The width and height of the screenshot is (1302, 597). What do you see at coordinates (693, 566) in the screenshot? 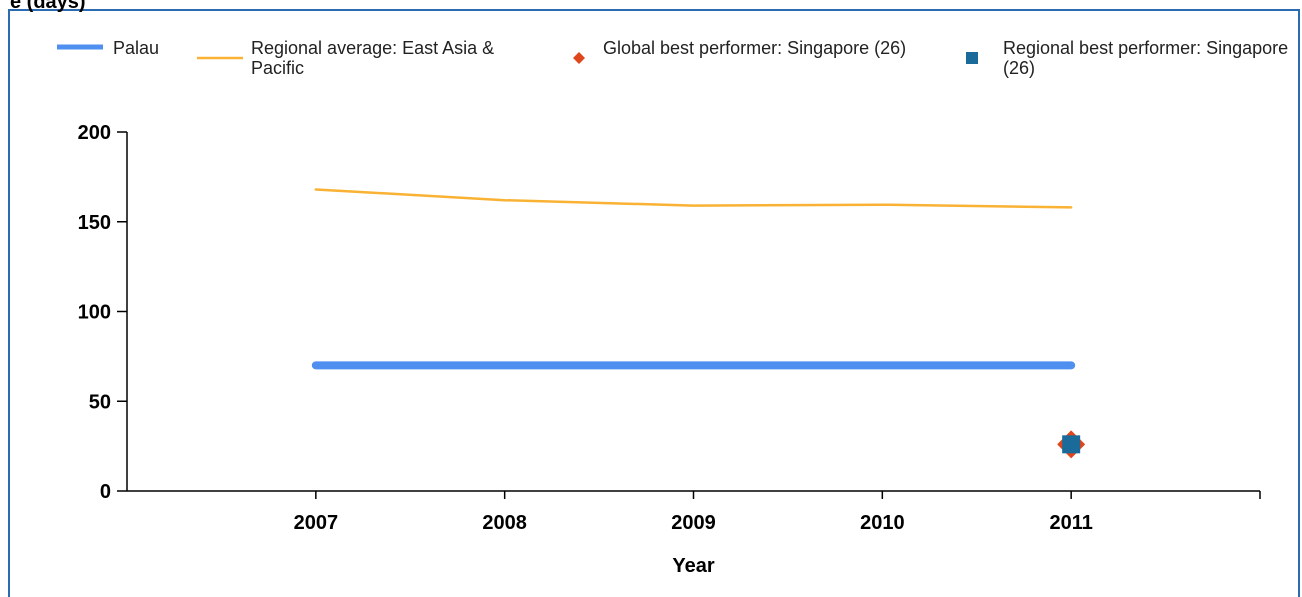
I see `x-axis-label: Year` at bounding box center [693, 566].